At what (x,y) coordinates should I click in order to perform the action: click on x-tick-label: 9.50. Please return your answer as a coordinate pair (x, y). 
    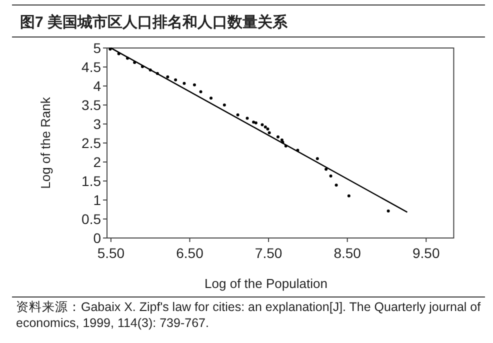
    Looking at the image, I should click on (426, 253).